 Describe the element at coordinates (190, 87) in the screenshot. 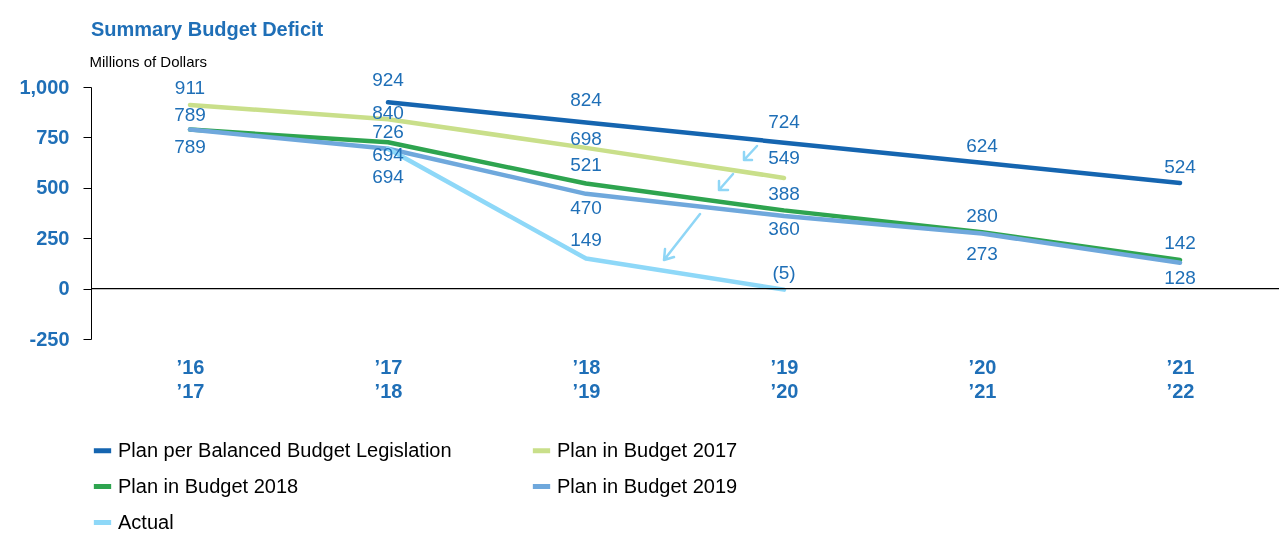

I see `data-label: 911` at that location.